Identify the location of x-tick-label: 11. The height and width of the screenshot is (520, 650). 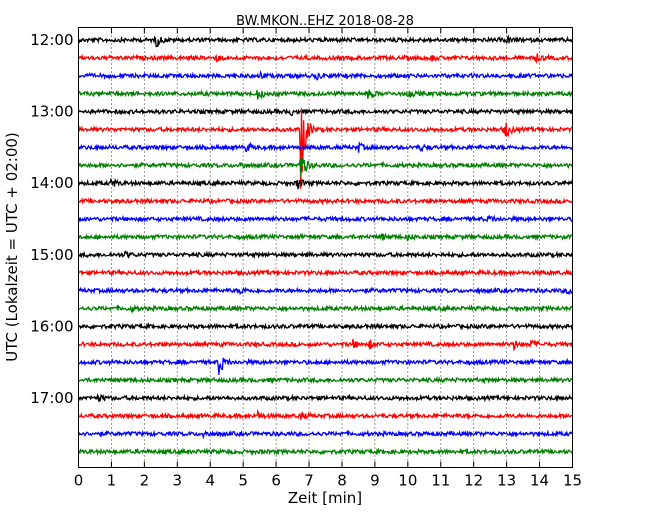
(440, 481).